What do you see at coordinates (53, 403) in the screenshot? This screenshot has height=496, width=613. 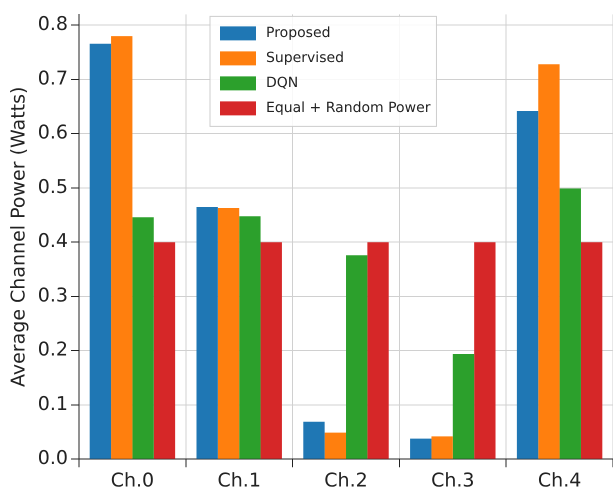 I see `y-tick-label: 0.1` at bounding box center [53, 403].